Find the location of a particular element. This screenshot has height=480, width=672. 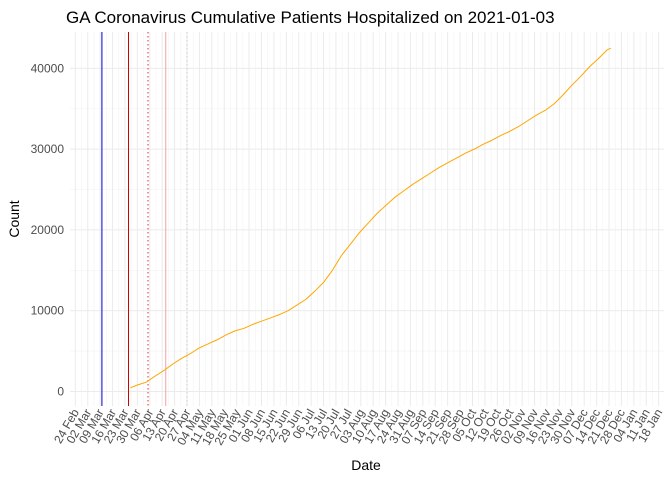

y-tick-label: 0 is located at coordinates (60, 391).